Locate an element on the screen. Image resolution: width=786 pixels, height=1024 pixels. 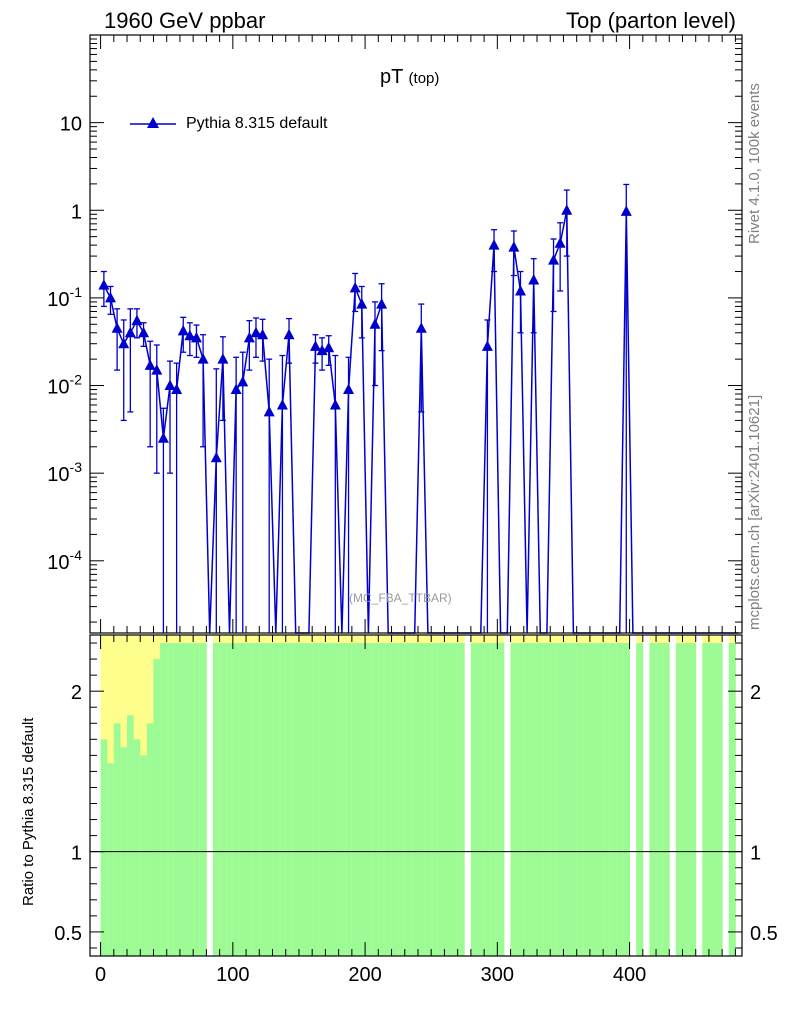
ratio-y-tick-label-right: 1 is located at coordinates (755, 854).